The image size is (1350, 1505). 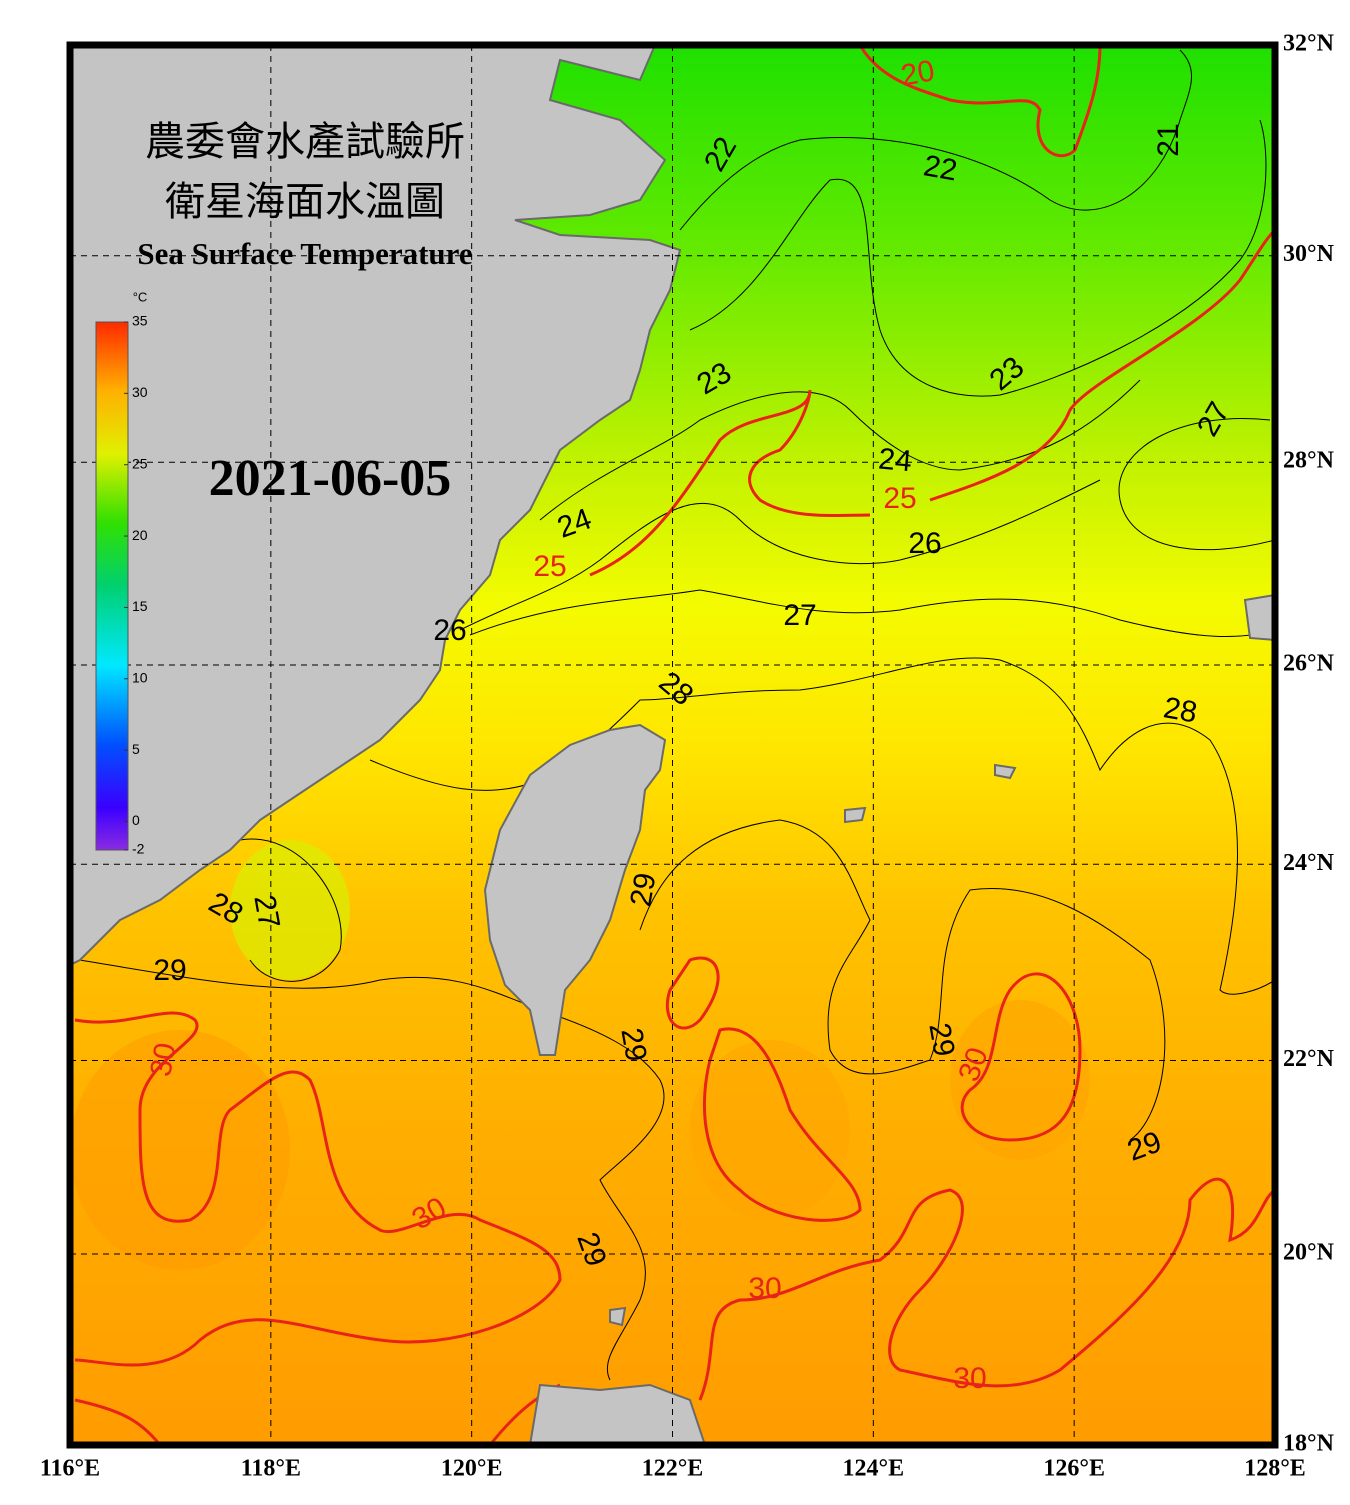 What do you see at coordinates (917, 73) in the screenshot?
I see `contour-label: 20` at bounding box center [917, 73].